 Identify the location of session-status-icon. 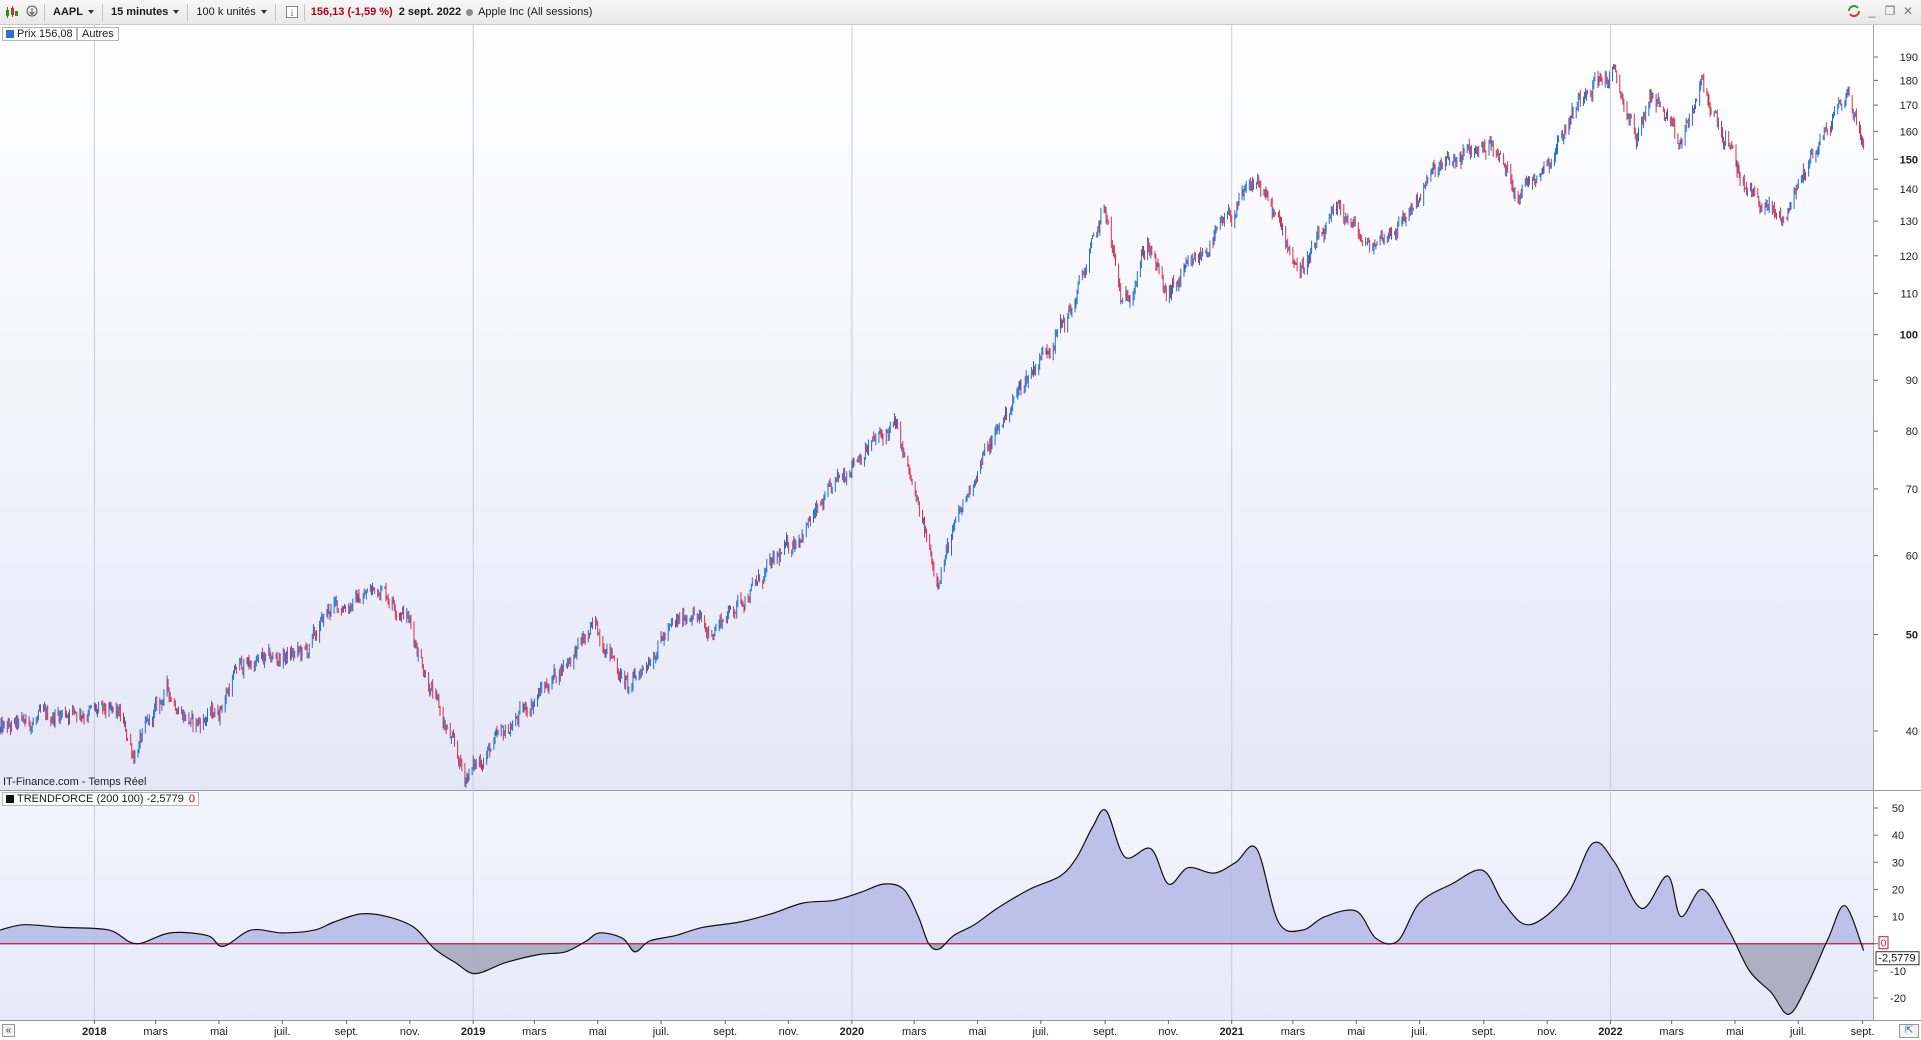
(470, 12).